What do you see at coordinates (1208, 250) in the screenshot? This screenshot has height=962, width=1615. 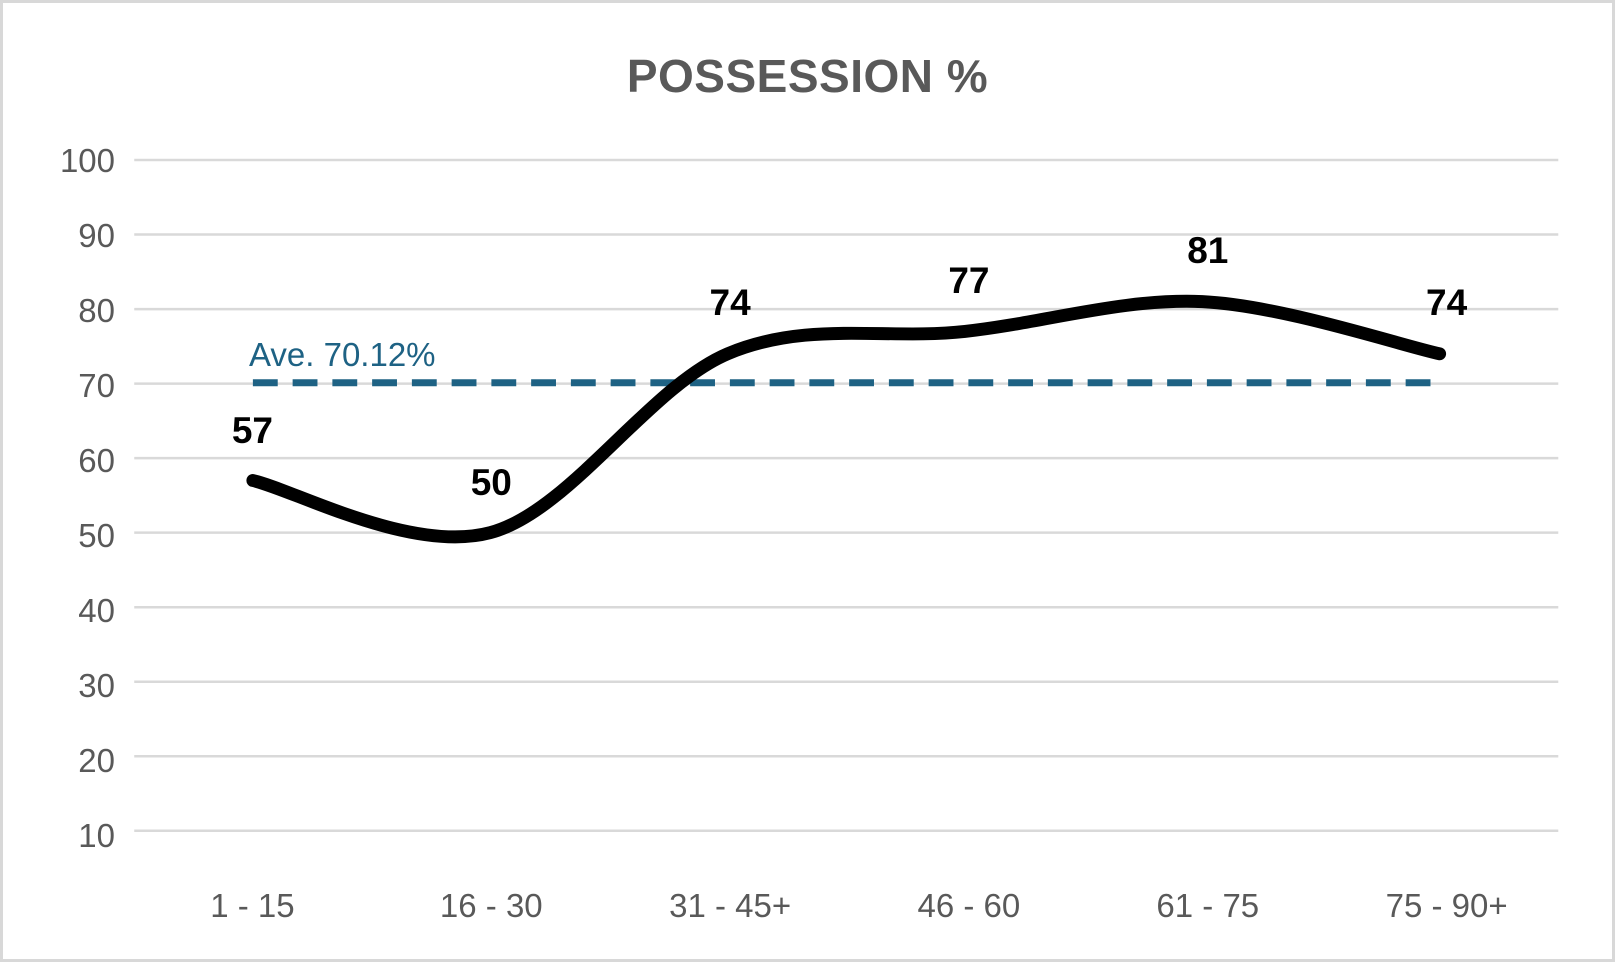 I see `data-label: 81` at bounding box center [1208, 250].